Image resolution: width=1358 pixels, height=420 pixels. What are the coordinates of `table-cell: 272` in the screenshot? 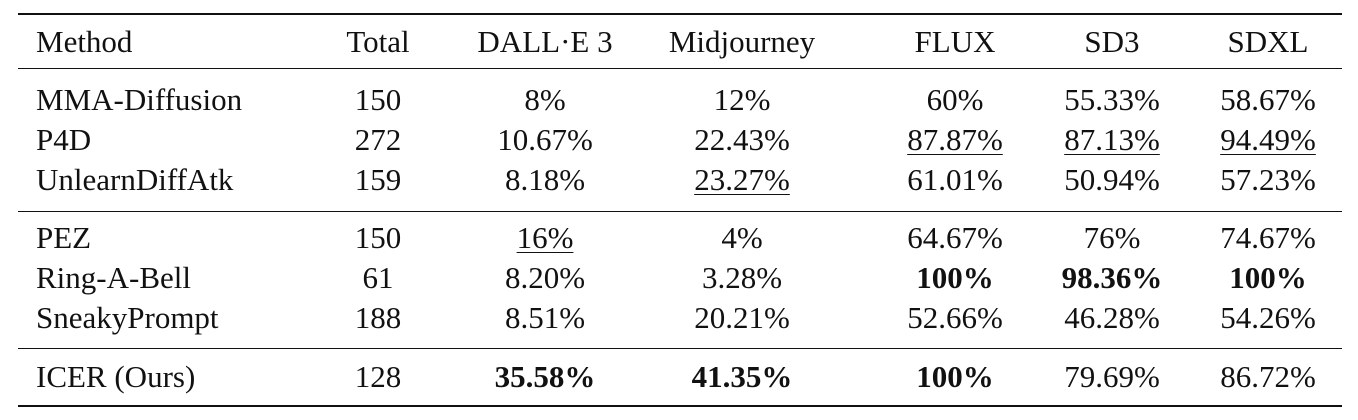 It's located at (378, 139).